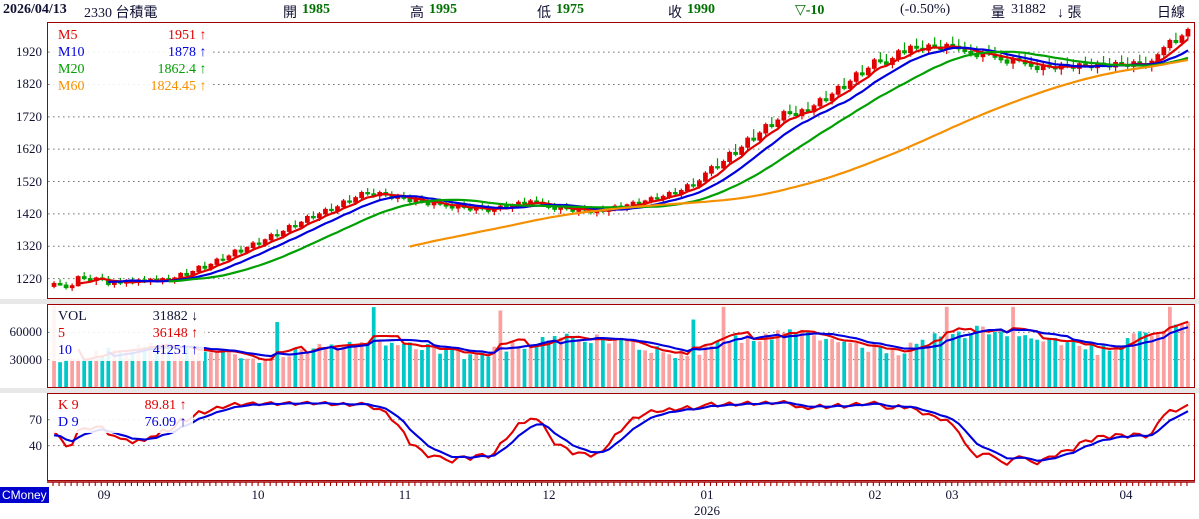 Image resolution: width=1199 pixels, height=519 pixels. Describe the element at coordinates (701, 9) in the screenshot. I see `close-value: 1990` at that location.